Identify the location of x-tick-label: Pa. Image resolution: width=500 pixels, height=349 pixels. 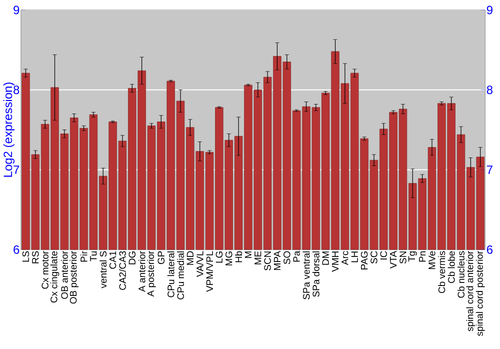
(296, 256).